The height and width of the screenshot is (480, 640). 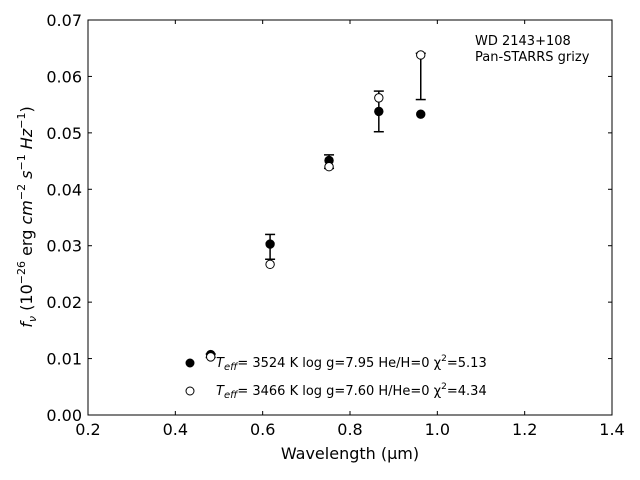 I want to click on y-tick-label: 0.03, so click(x=64, y=246).